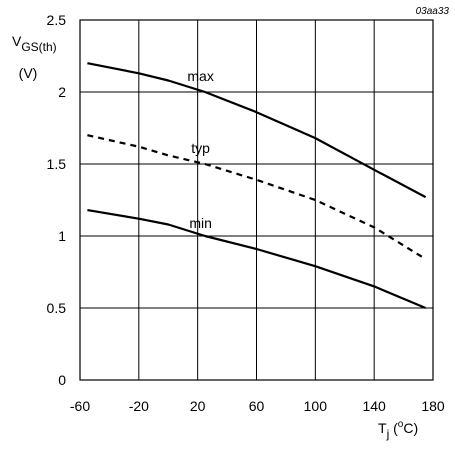  Describe the element at coordinates (57, 20) in the screenshot. I see `y-tick-label: 2.5` at that location.